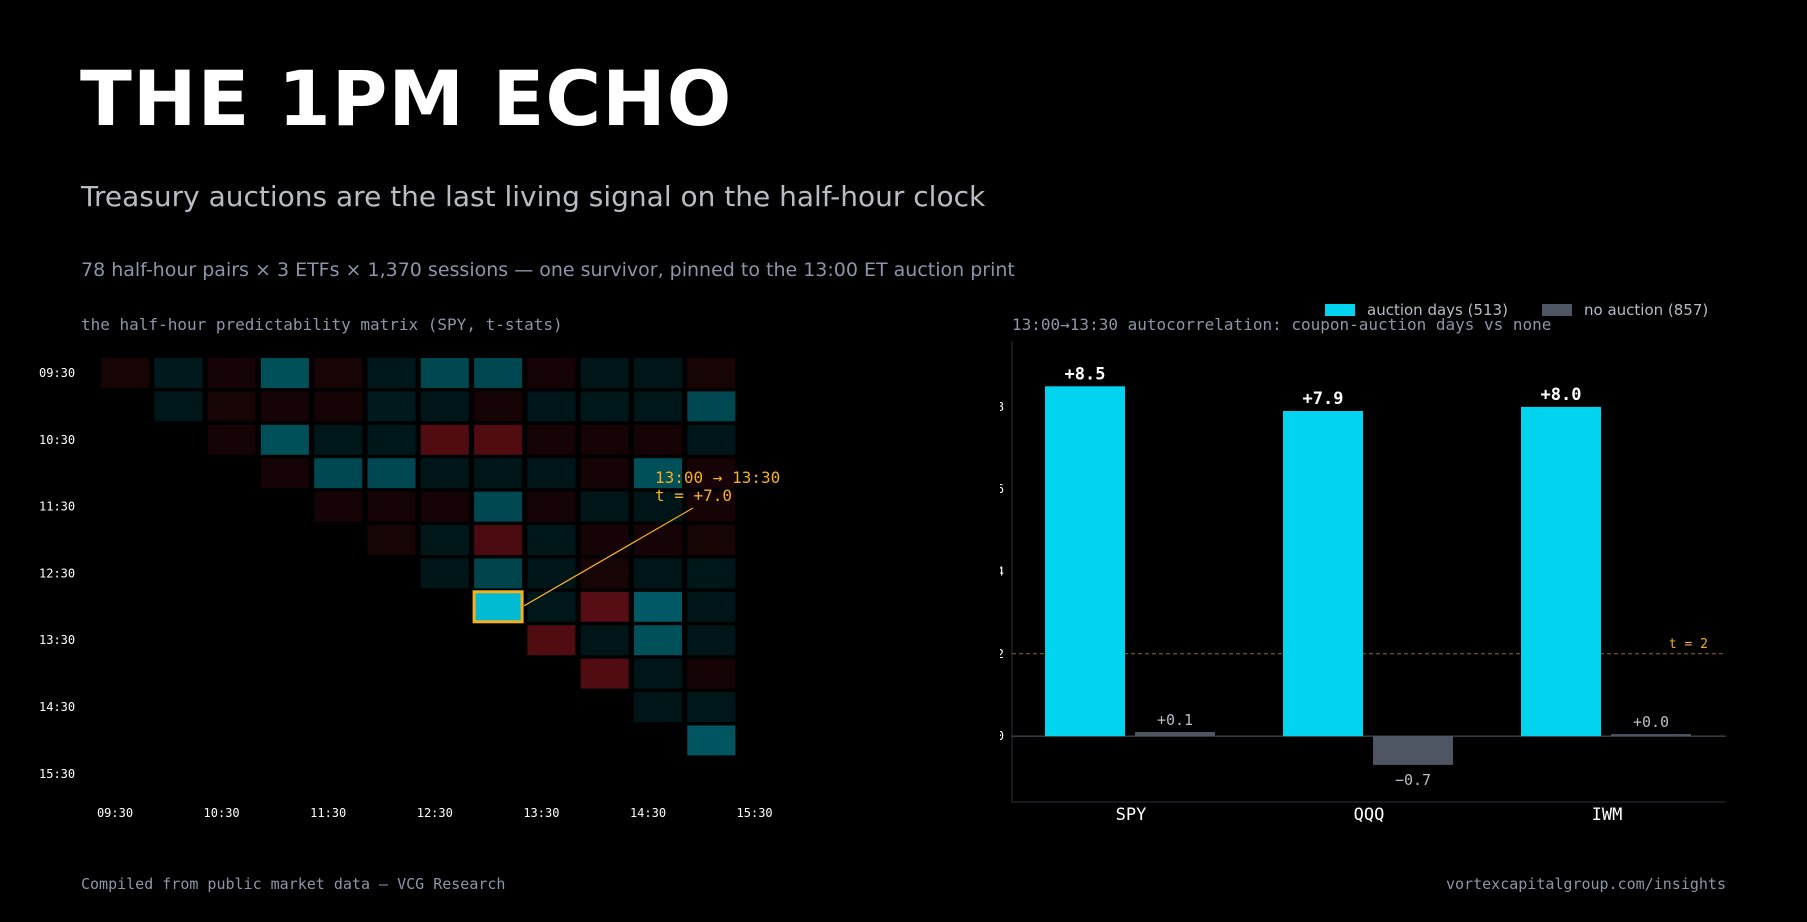 This screenshot has height=922, width=1807. I want to click on y-tick-label: +6, so click(1002, 489).